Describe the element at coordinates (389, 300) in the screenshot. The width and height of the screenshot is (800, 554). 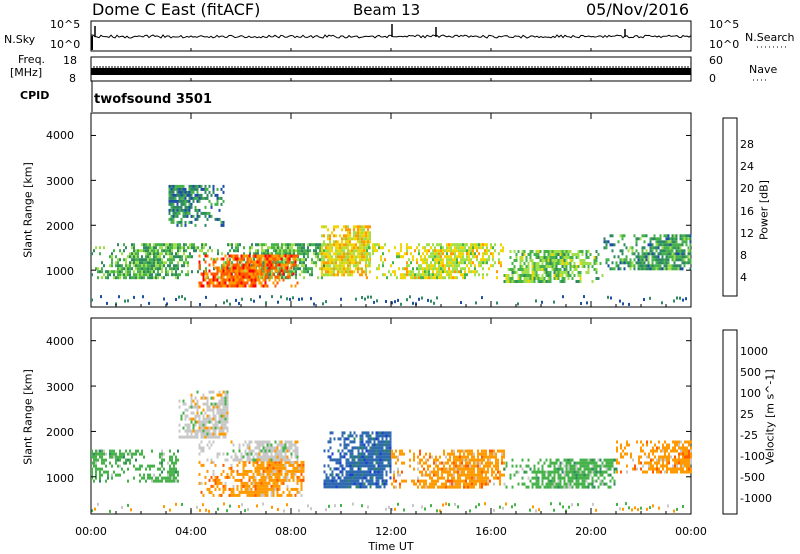
I see `power-ground-scatter` at that location.